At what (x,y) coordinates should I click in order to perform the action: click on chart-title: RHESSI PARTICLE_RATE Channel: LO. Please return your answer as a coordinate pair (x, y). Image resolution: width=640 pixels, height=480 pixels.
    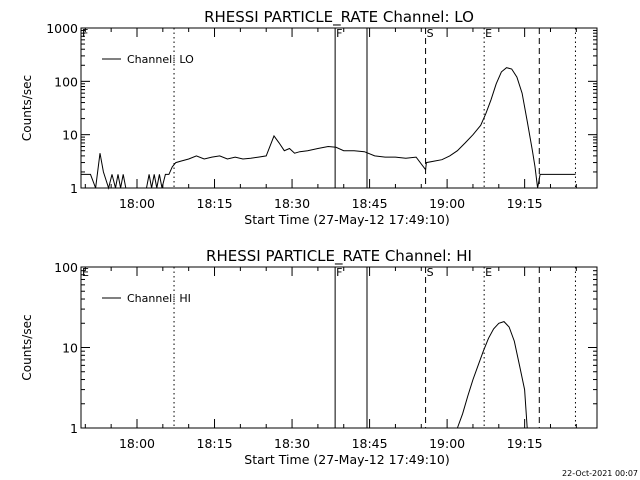
    Looking at the image, I should click on (339, 17).